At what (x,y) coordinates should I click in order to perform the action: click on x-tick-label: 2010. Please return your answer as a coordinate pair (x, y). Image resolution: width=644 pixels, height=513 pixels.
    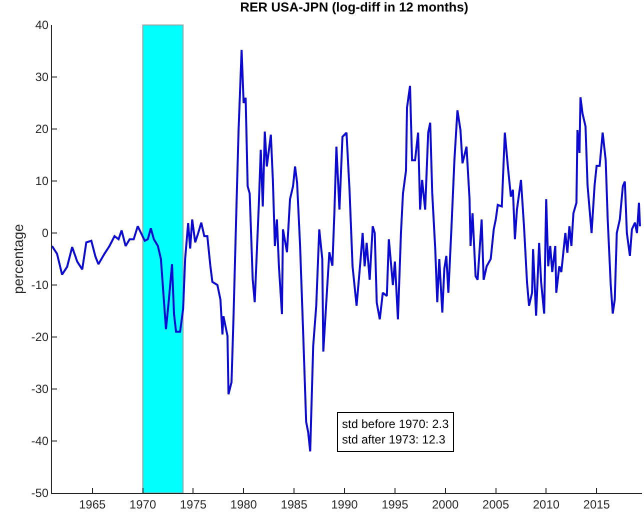
    Looking at the image, I should click on (546, 504).